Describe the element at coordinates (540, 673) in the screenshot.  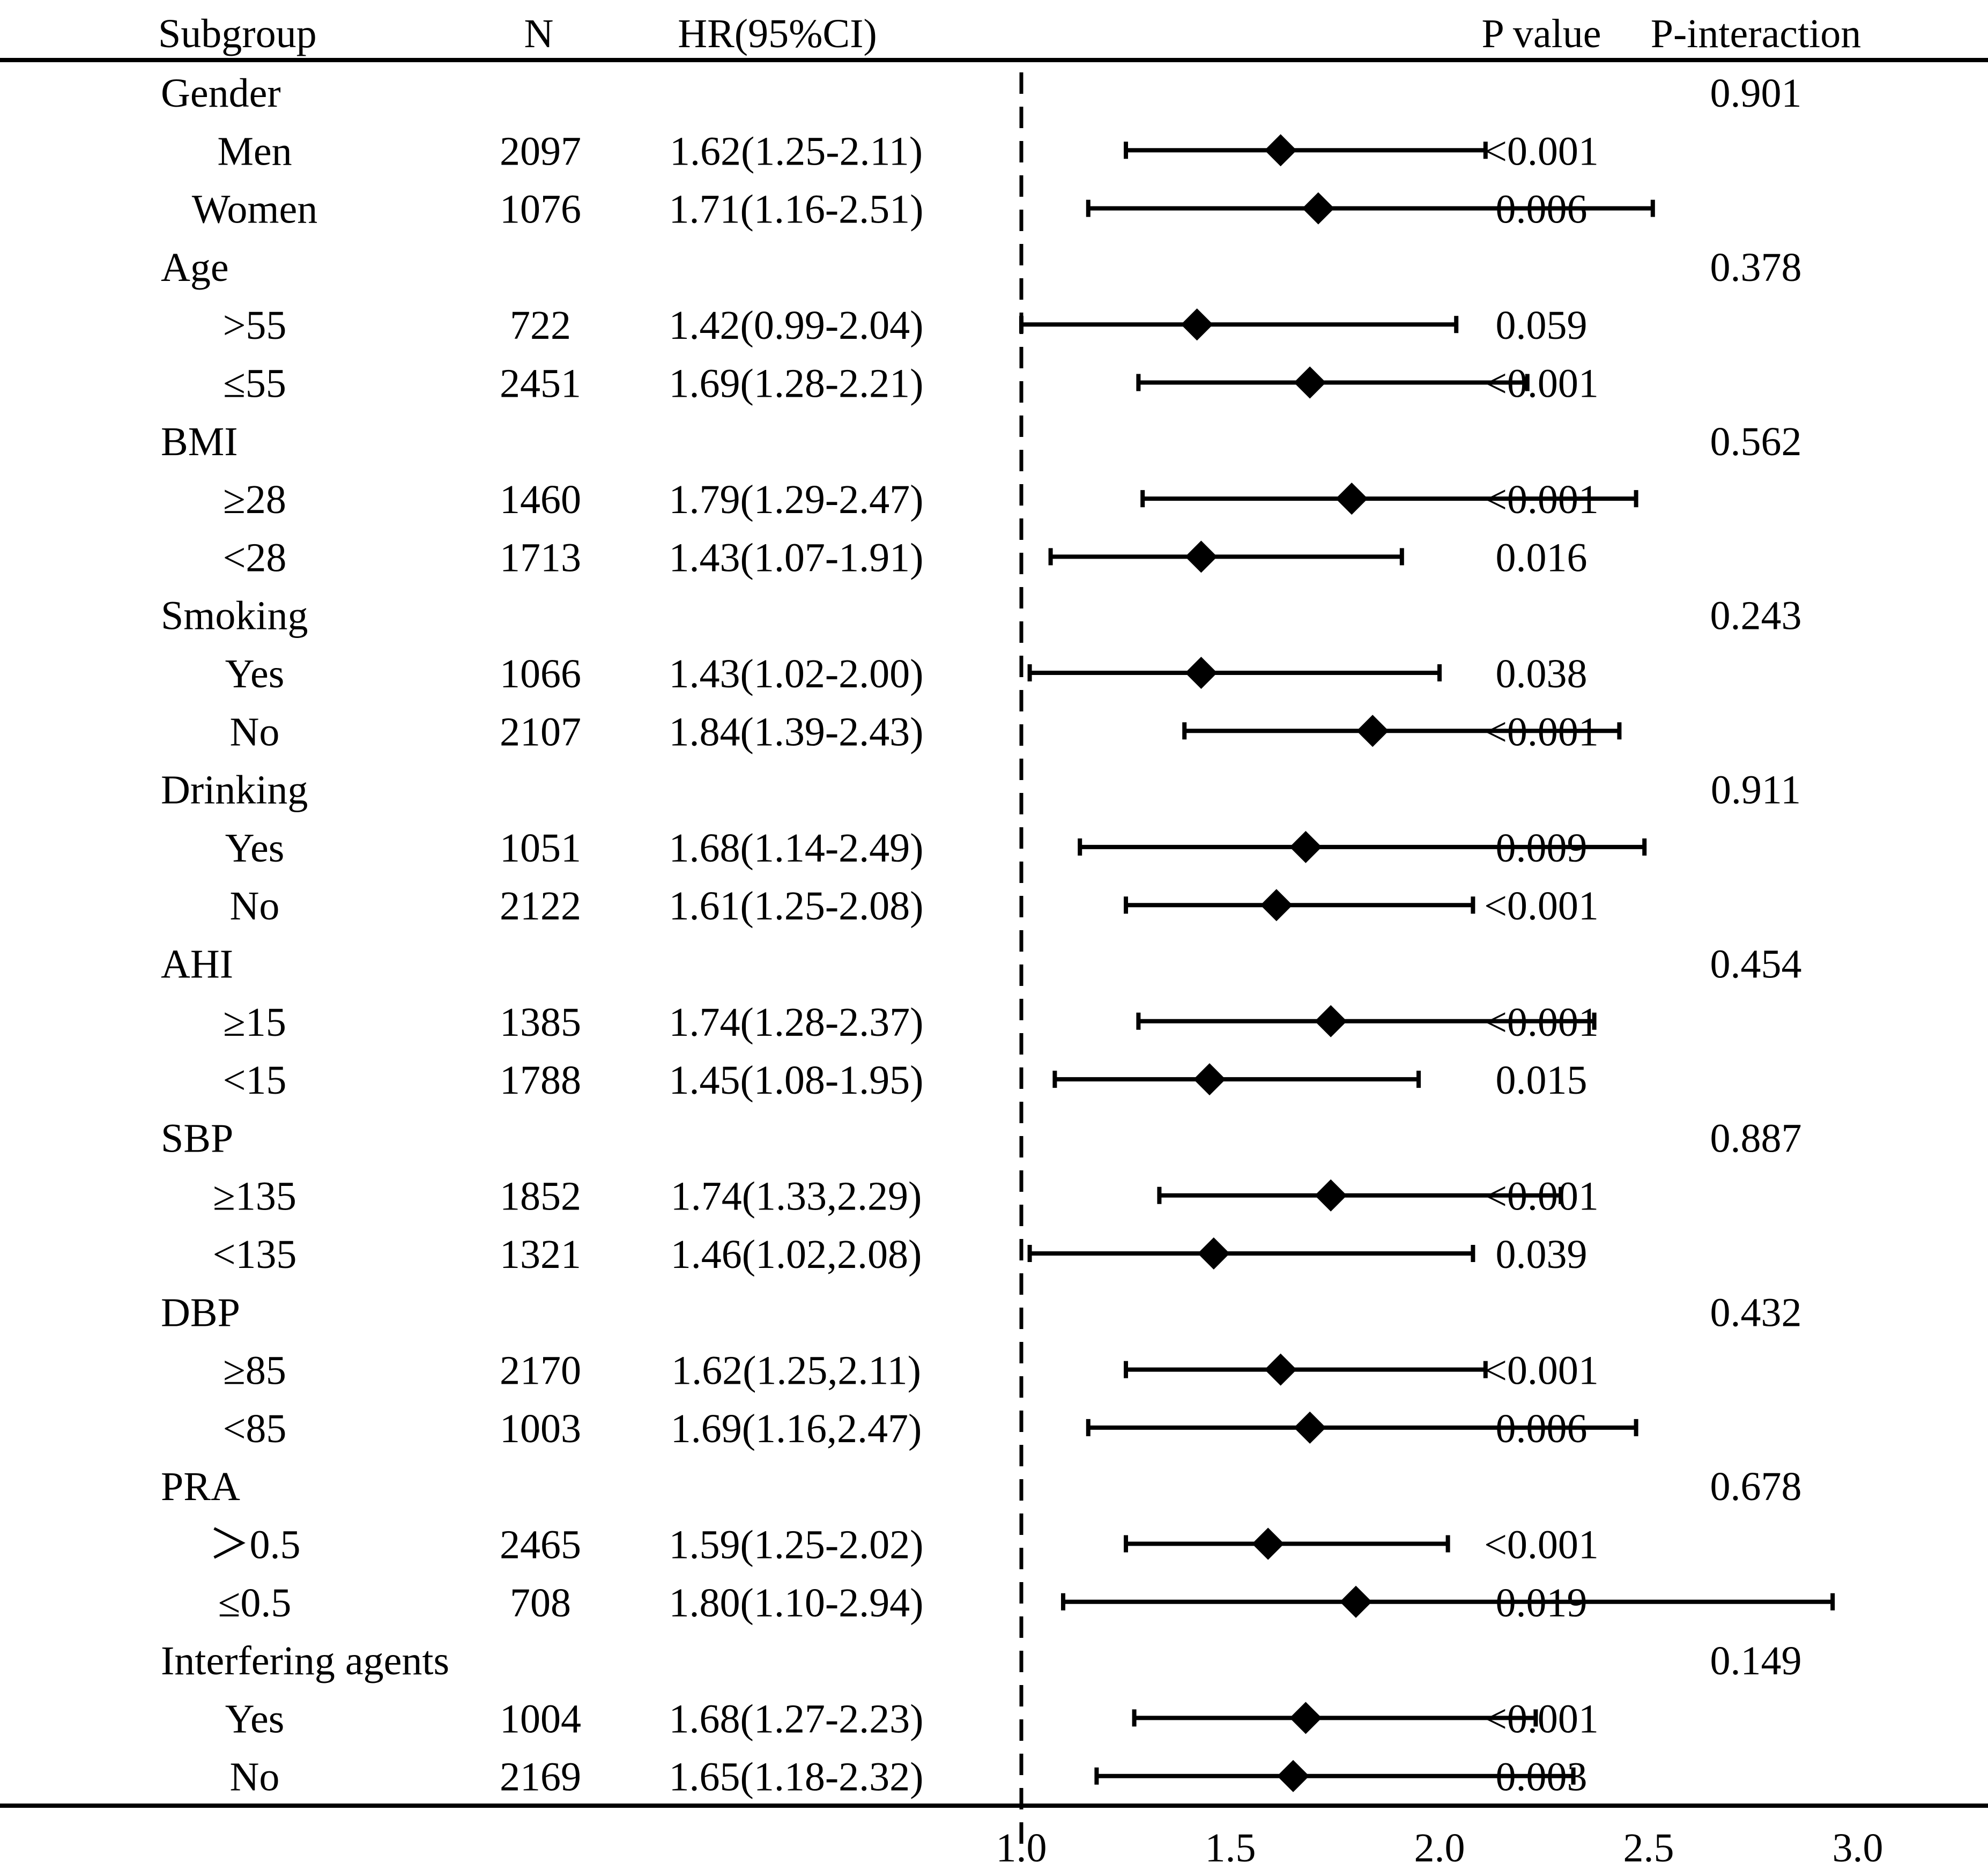
I see `n-value: 1066` at that location.